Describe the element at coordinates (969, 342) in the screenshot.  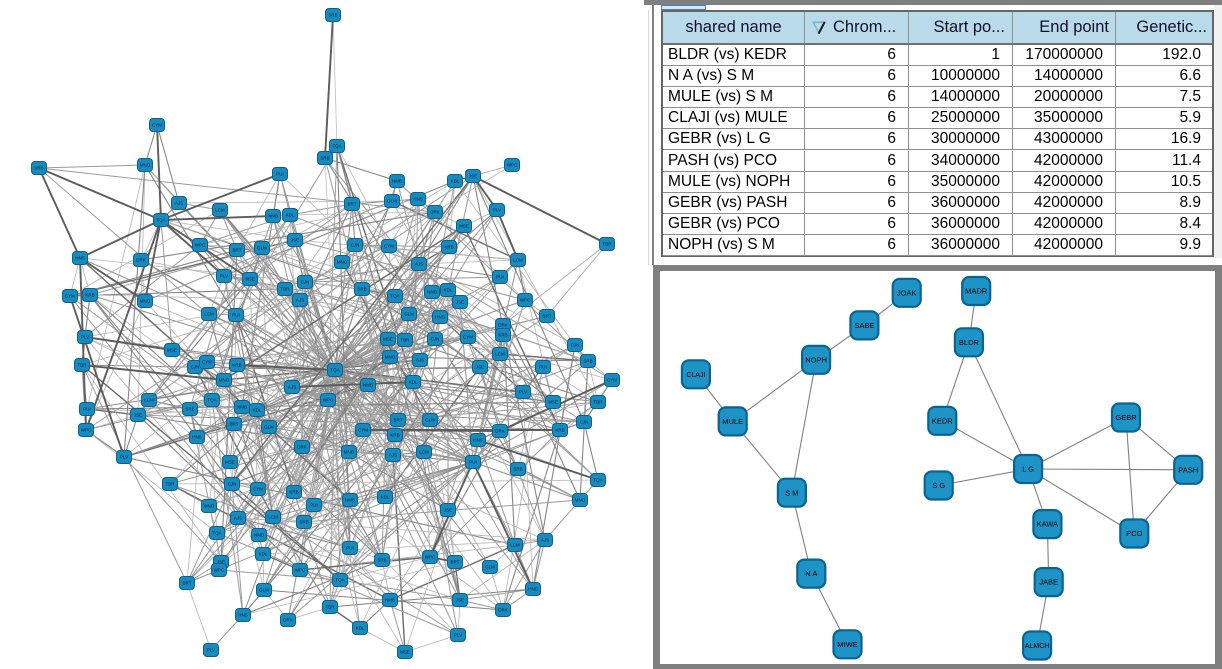
I see `svg-text: BLDR` at that location.